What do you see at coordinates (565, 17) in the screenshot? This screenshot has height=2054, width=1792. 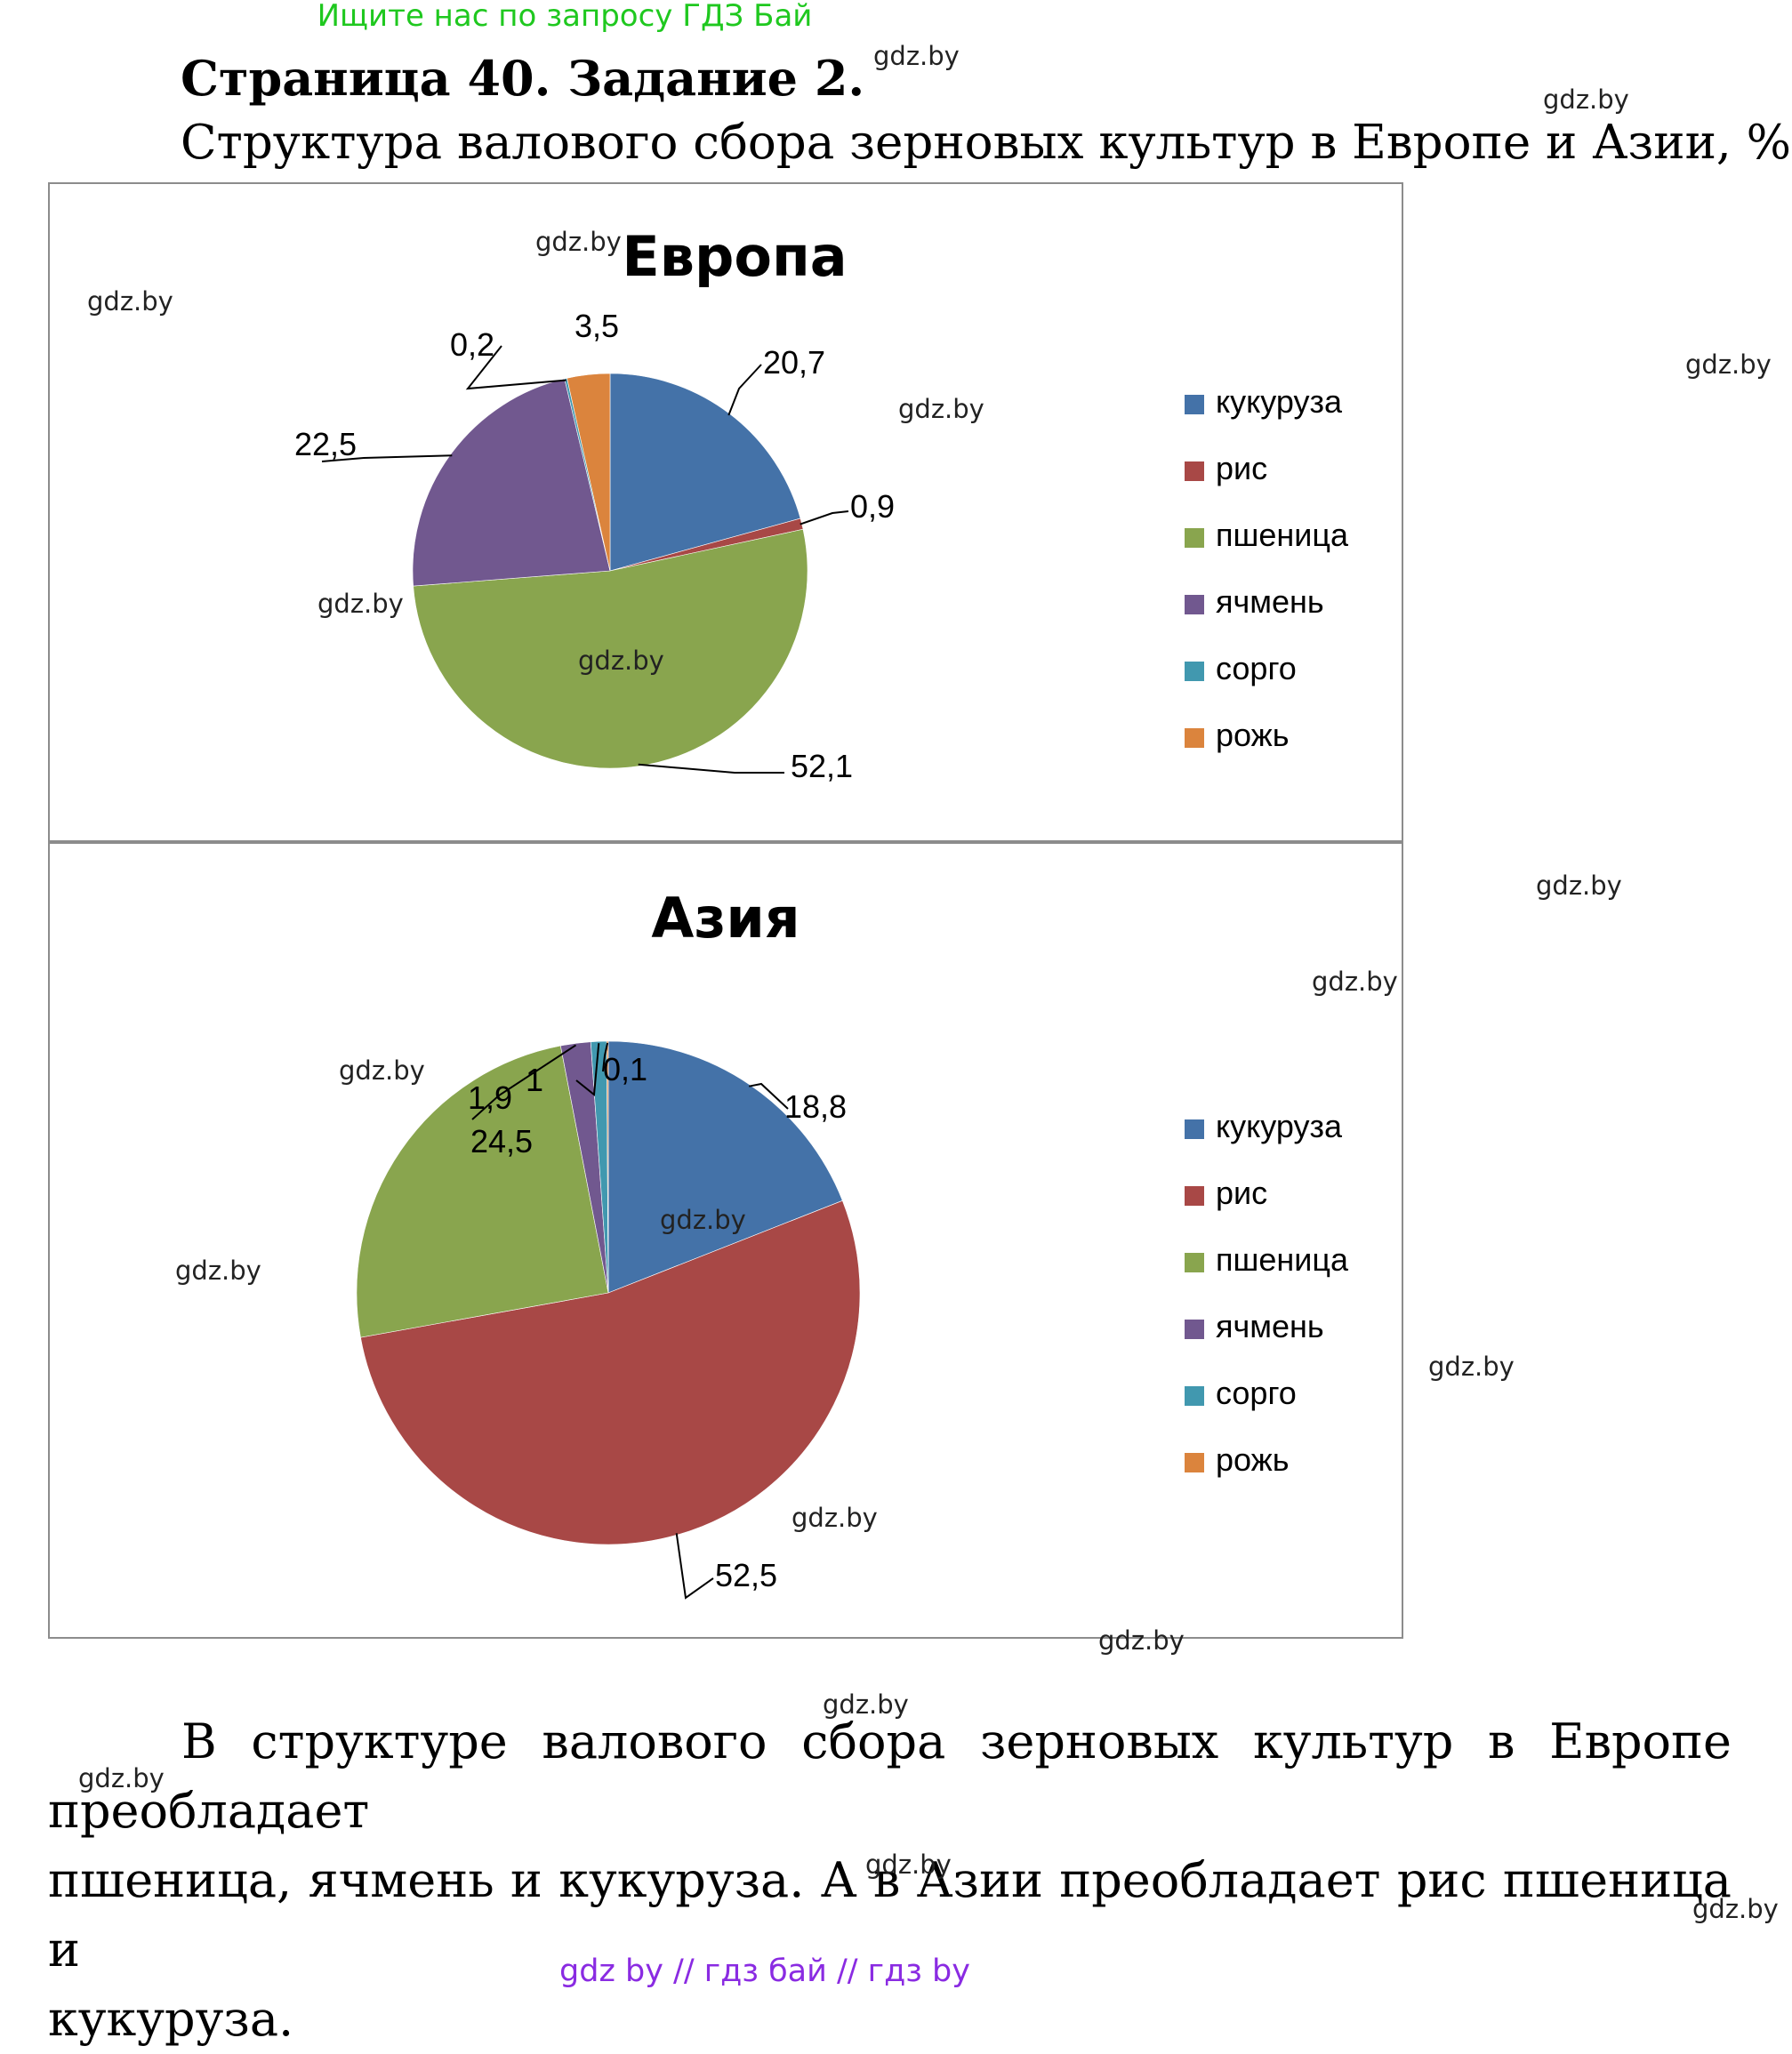 I see `top-banner: Ищите нас по запросу ГДЗ Бай` at bounding box center [565, 17].